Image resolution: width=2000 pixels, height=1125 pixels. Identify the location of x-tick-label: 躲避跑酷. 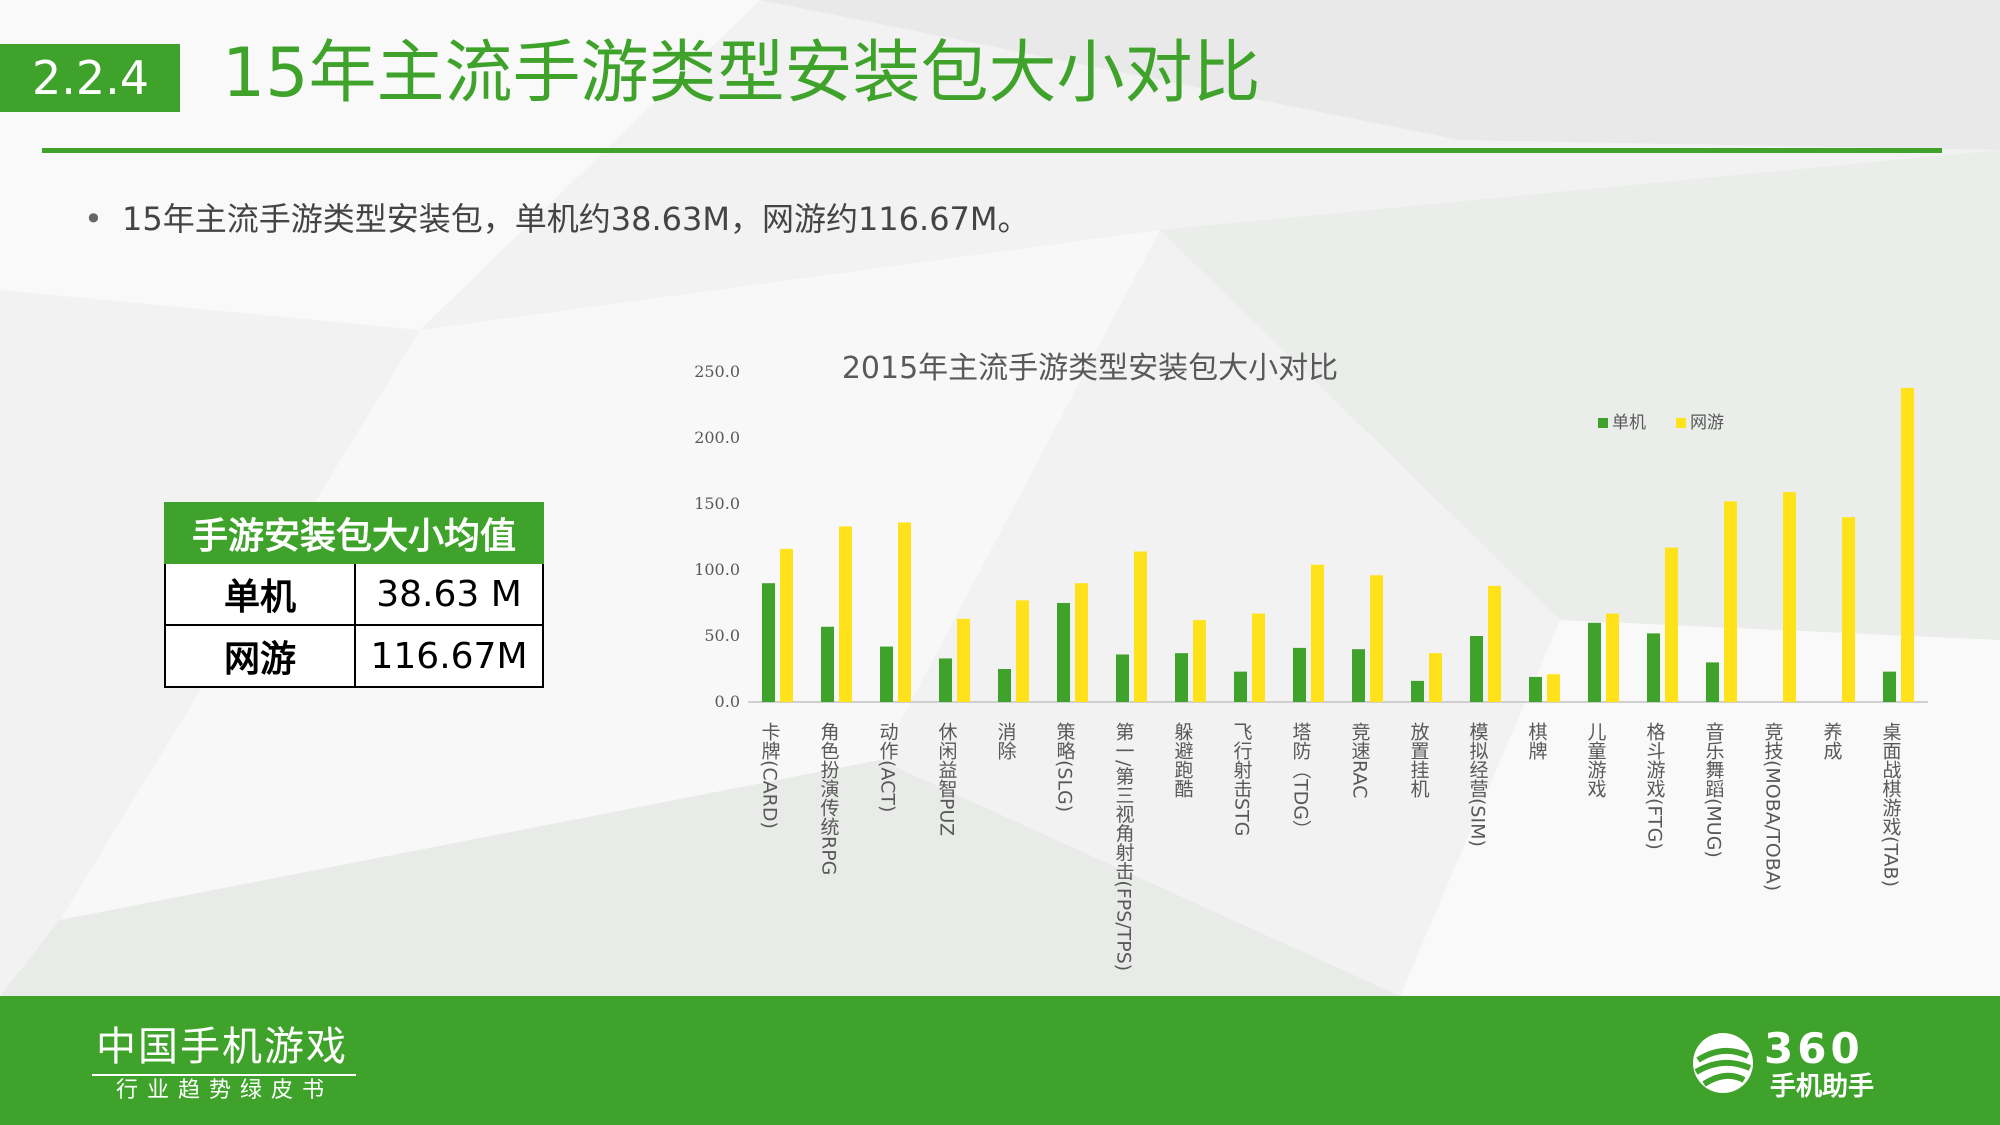
(1183, 760).